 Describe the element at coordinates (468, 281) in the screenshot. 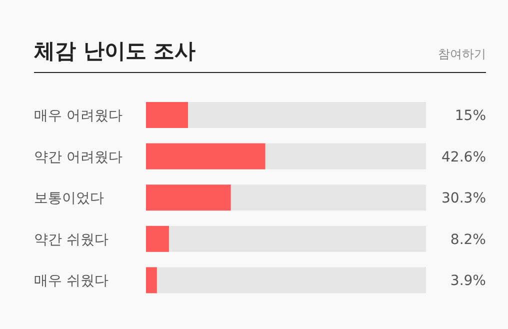

I see `data-label: 3.9%` at that location.